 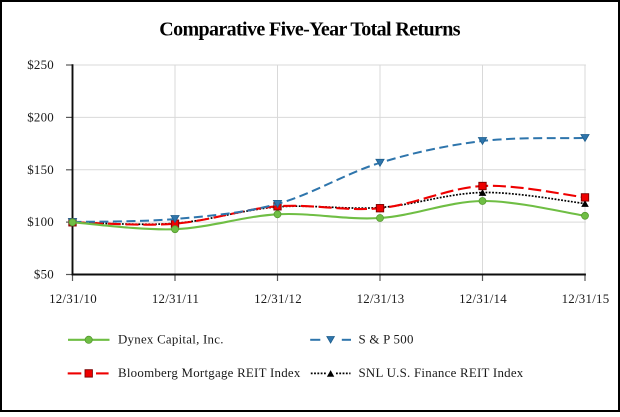 I want to click on svg-text: 12/31/11, so click(x=175, y=299).